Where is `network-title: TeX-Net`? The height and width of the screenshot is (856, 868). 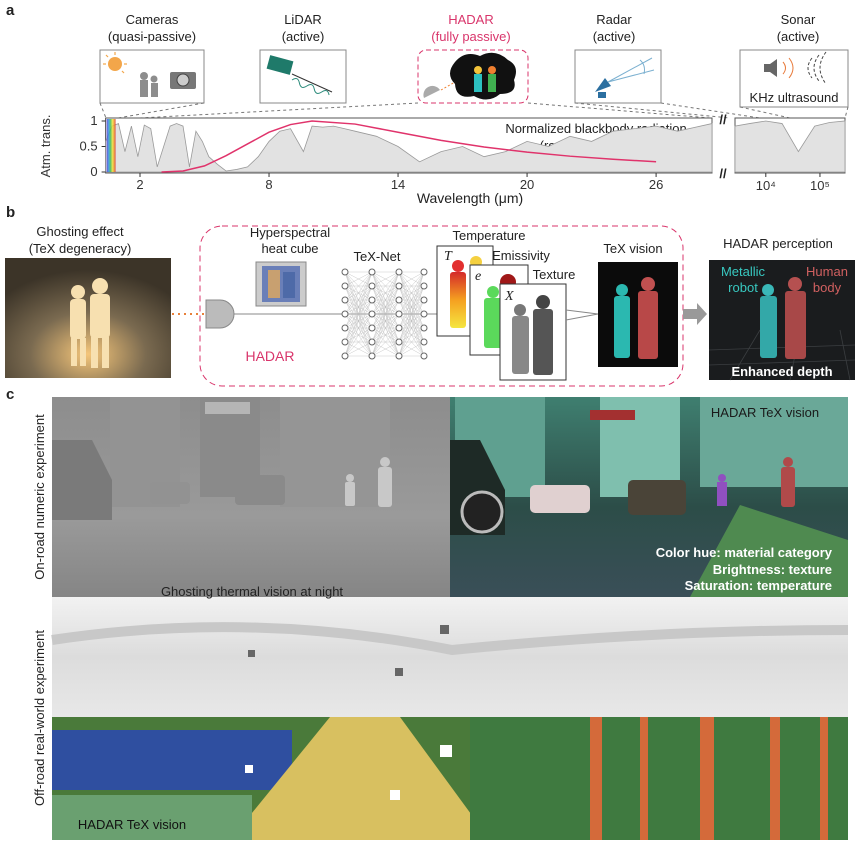 network-title: TeX-Net is located at coordinates (377, 256).